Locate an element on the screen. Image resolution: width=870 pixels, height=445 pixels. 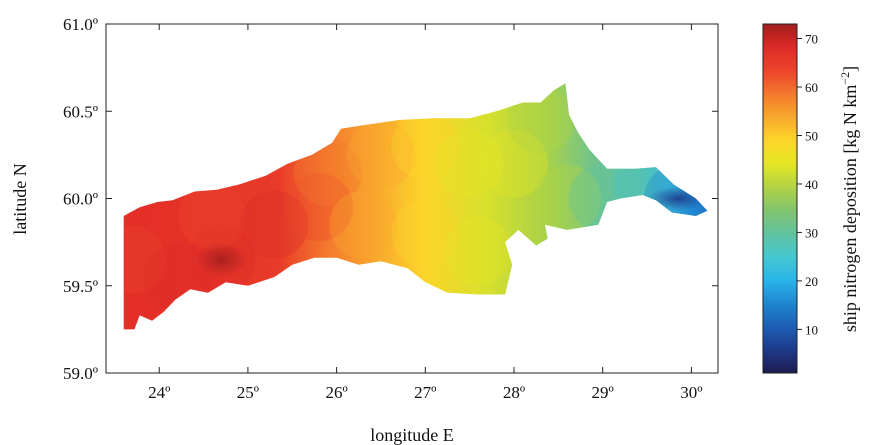
colorbar-title-exponent: −2 is located at coordinates (845, 78).